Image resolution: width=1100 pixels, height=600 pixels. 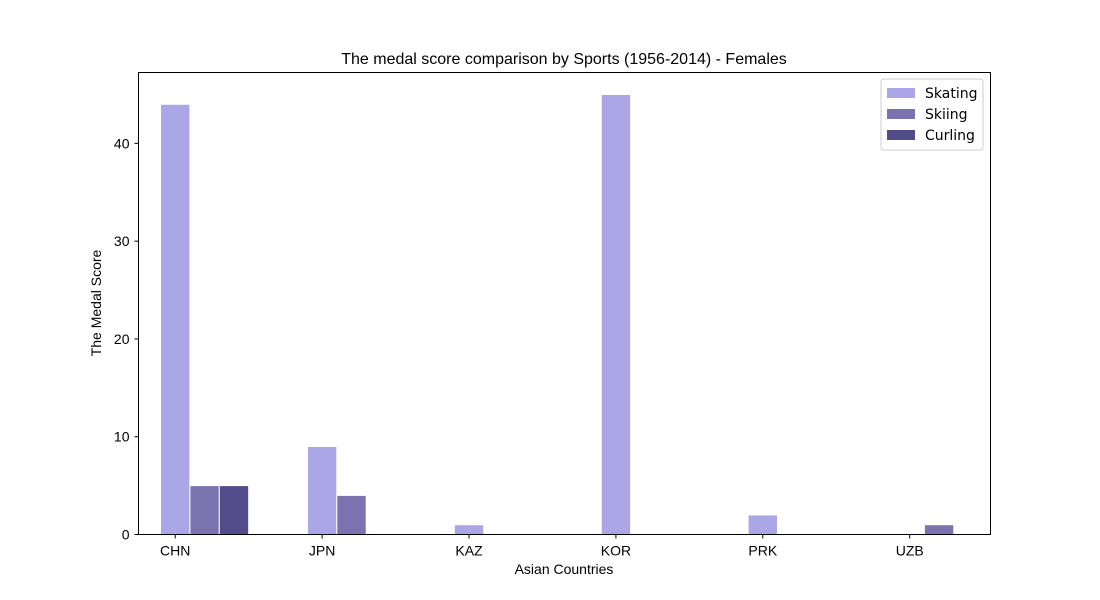 I want to click on x-tick-label-kor: KOR, so click(x=616, y=551).